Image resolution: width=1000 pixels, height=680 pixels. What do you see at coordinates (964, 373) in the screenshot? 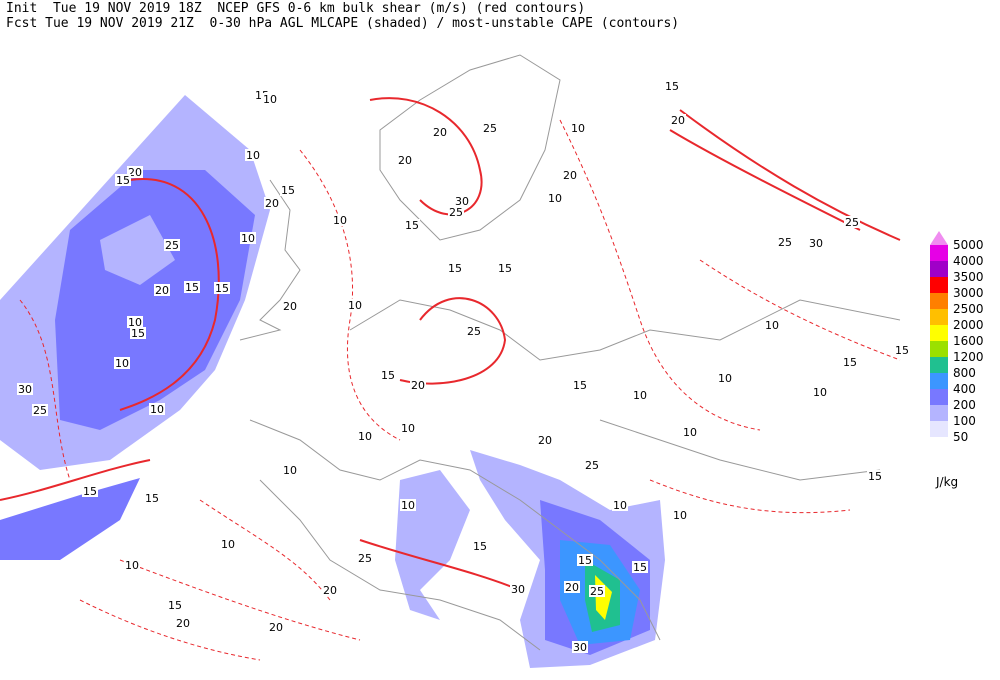
I see `legend-label: 800` at bounding box center [964, 373].